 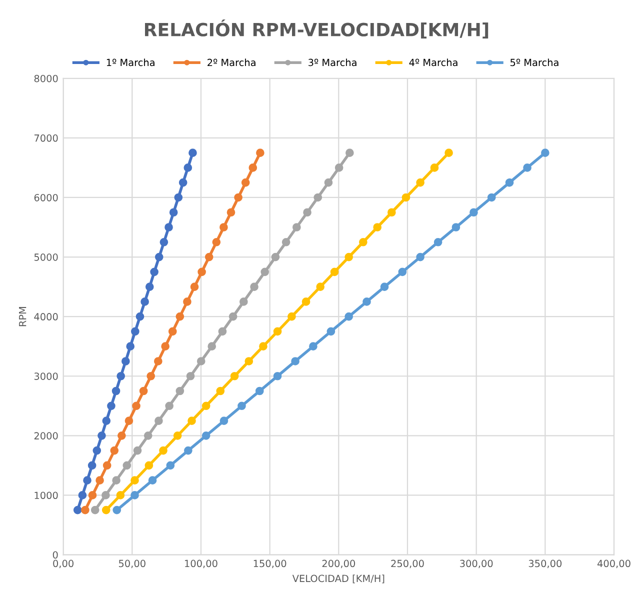 What do you see at coordinates (270, 564) in the screenshot?
I see `x-tick-label: 150,00` at bounding box center [270, 564].